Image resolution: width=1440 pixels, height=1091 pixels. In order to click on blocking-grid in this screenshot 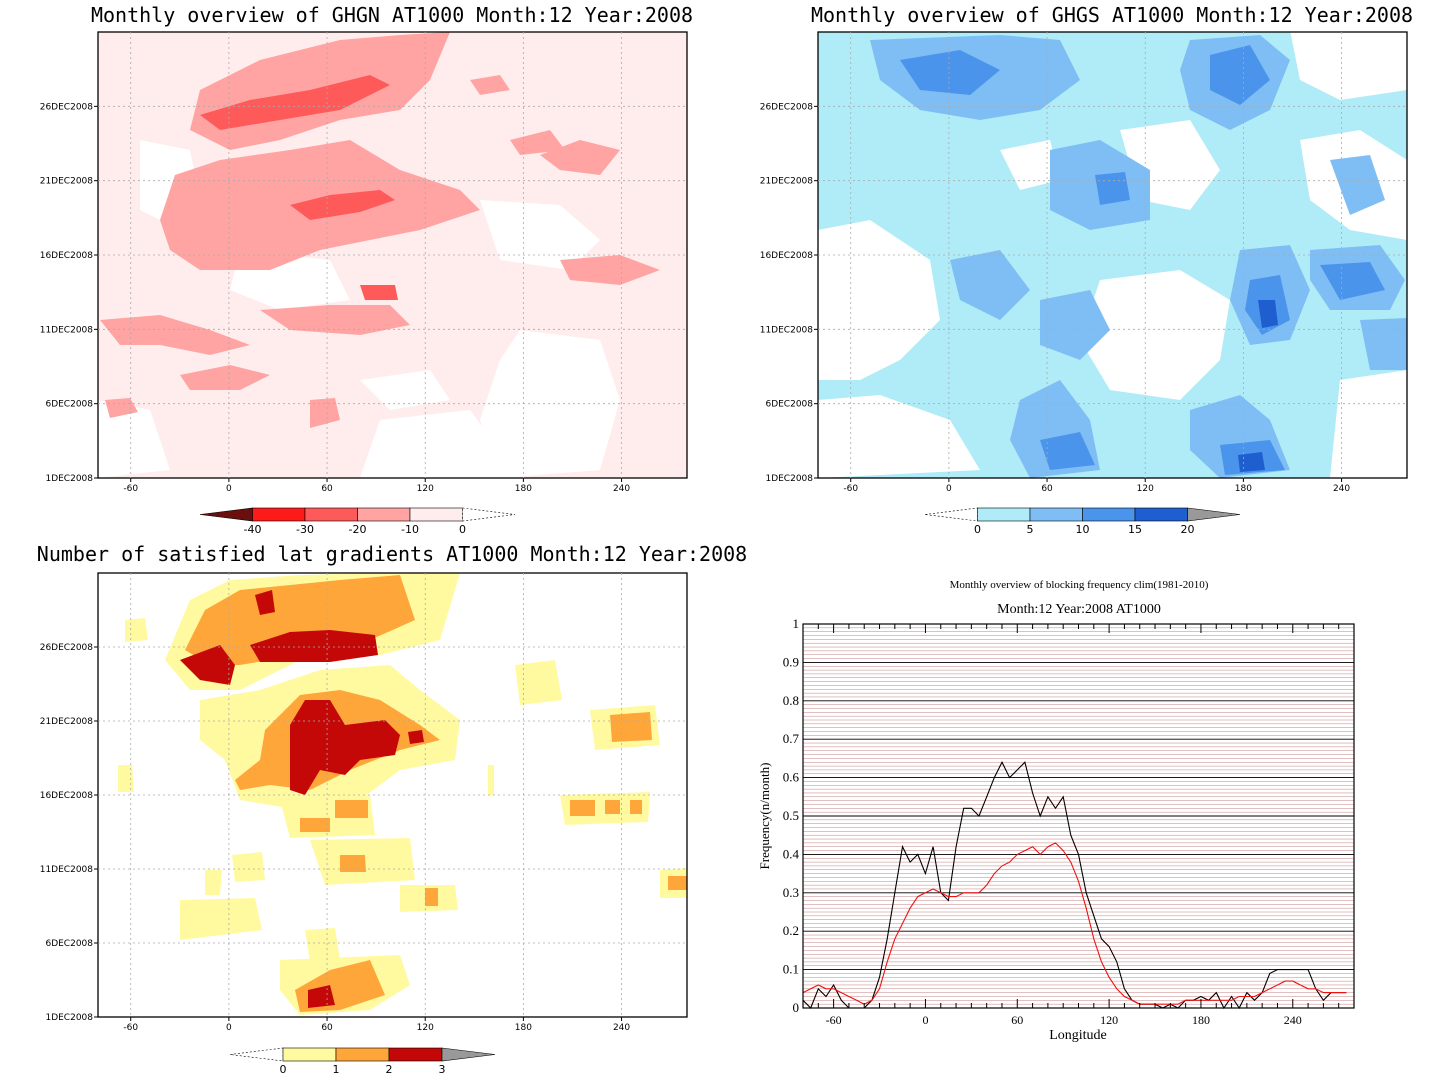, I will do `click(1078, 816)`.